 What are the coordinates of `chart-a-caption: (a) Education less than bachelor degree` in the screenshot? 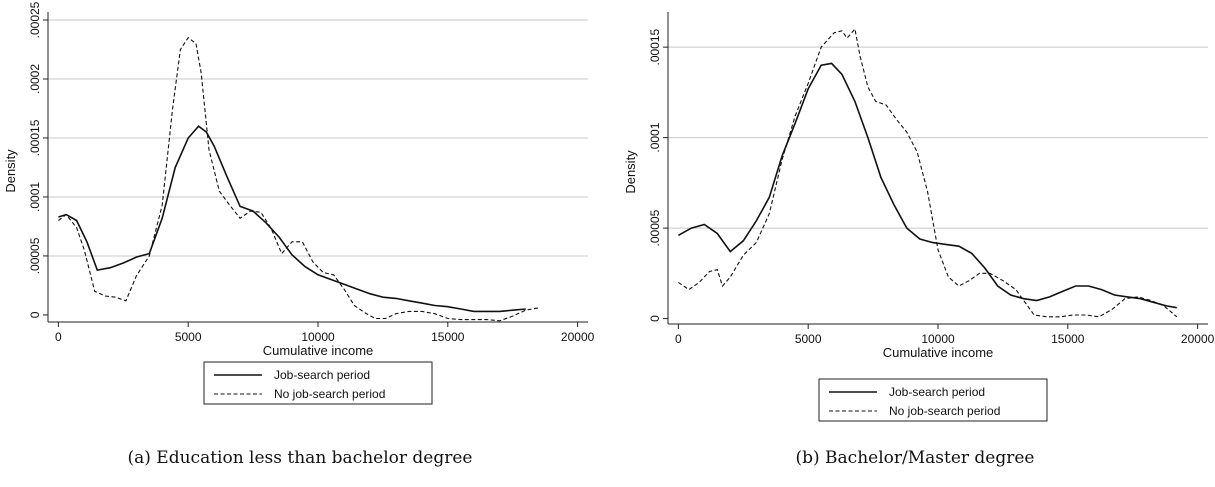 It's located at (300, 458).